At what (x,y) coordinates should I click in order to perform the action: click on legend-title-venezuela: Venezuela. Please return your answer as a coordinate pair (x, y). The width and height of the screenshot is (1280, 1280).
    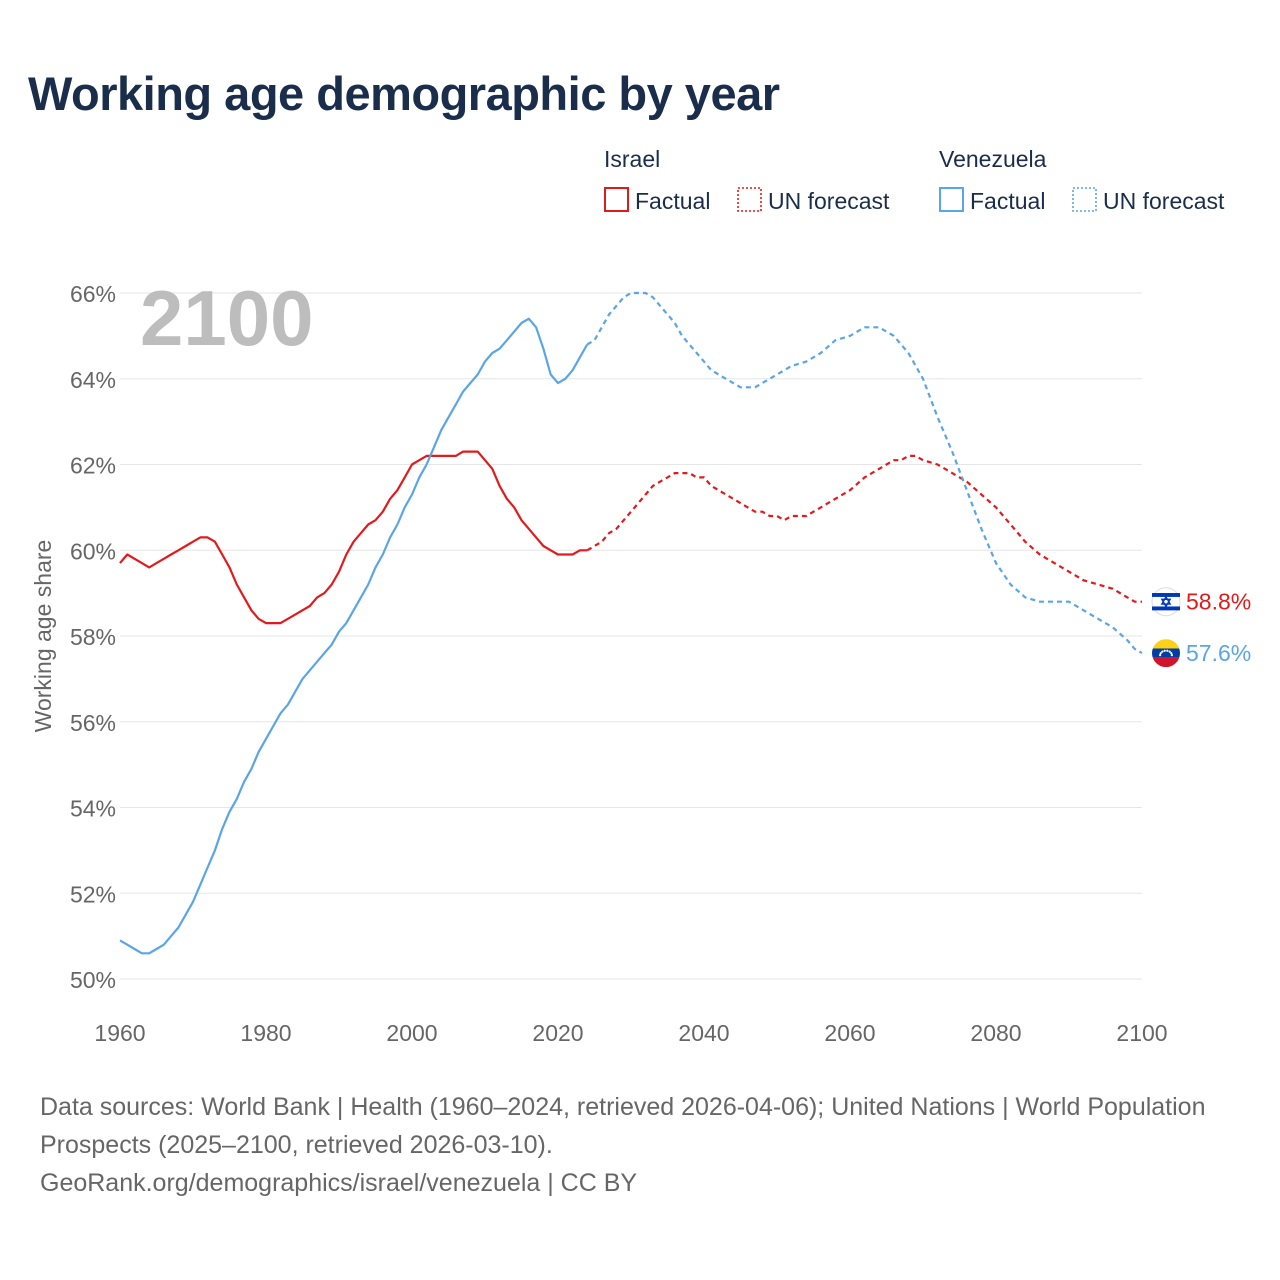
    Looking at the image, I should click on (993, 159).